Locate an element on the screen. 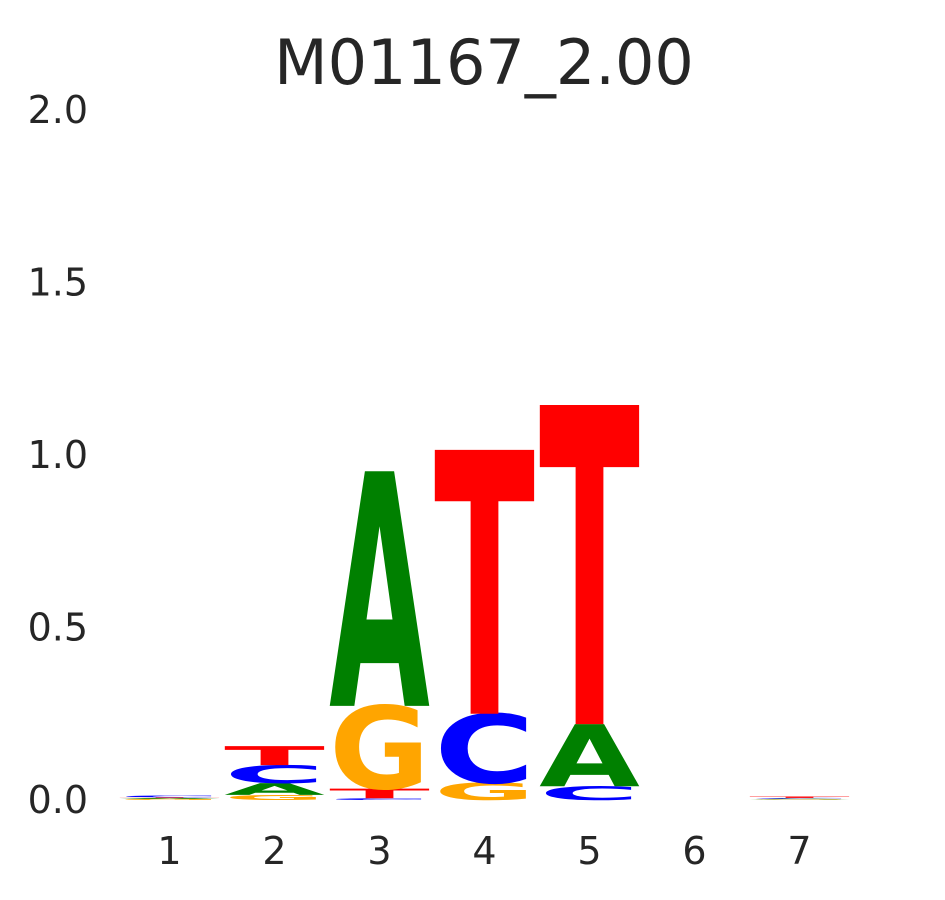 The width and height of the screenshot is (945, 900). y-tick-label: 0.5 is located at coordinates (58, 628).